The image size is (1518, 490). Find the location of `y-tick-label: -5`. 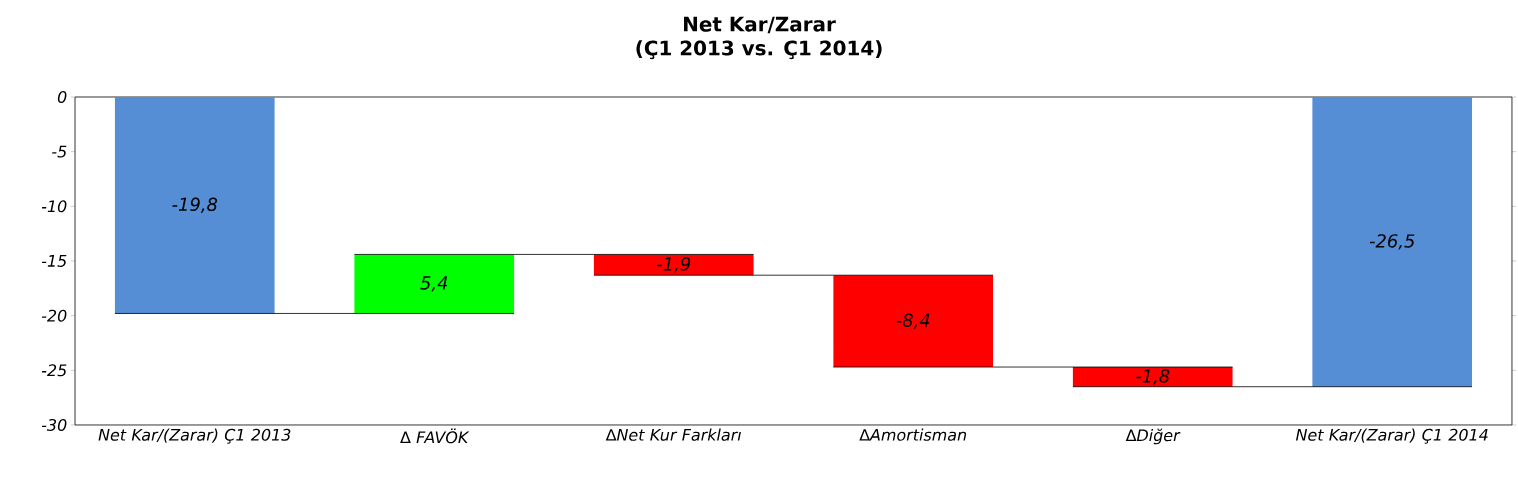

y-tick-label: -5 is located at coordinates (59, 151).